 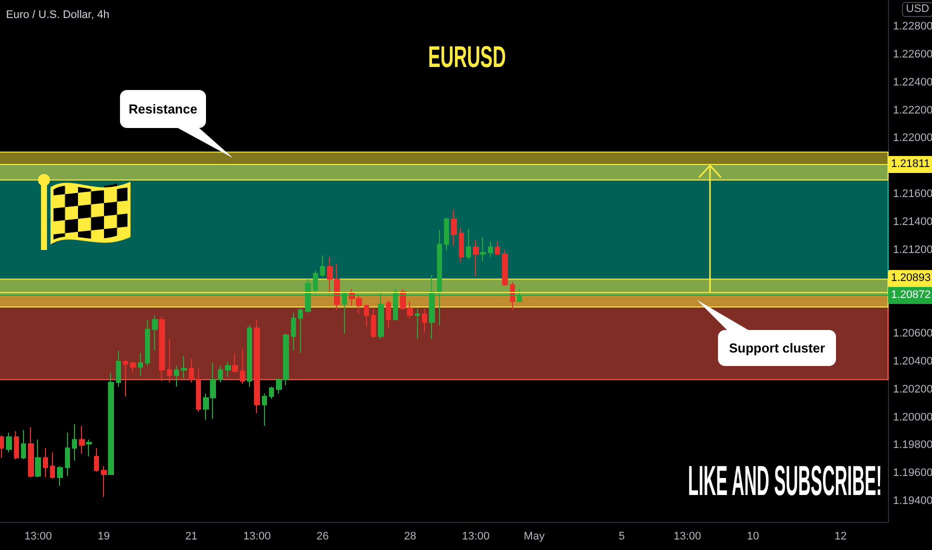 What do you see at coordinates (410, 536) in the screenshot?
I see `x-tick-label: 28` at bounding box center [410, 536].